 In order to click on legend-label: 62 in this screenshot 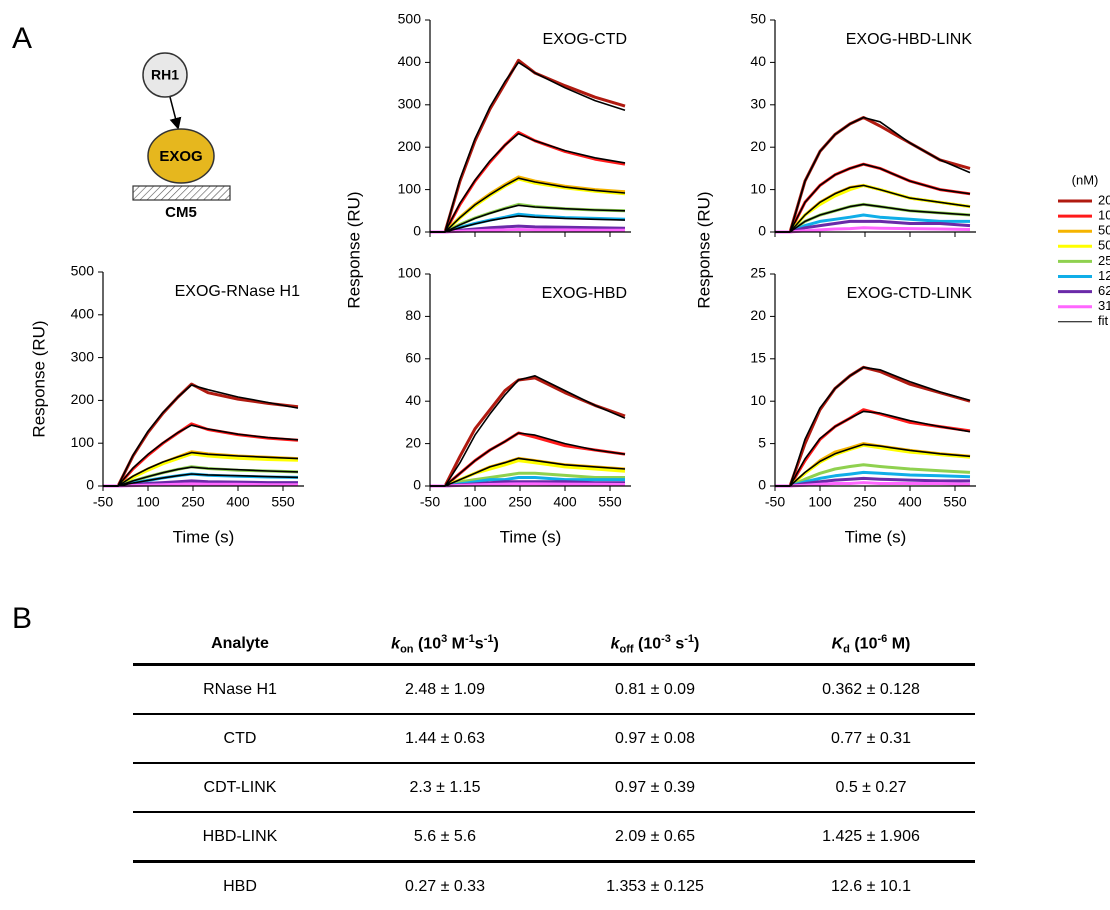, I will do `click(1104, 290)`.